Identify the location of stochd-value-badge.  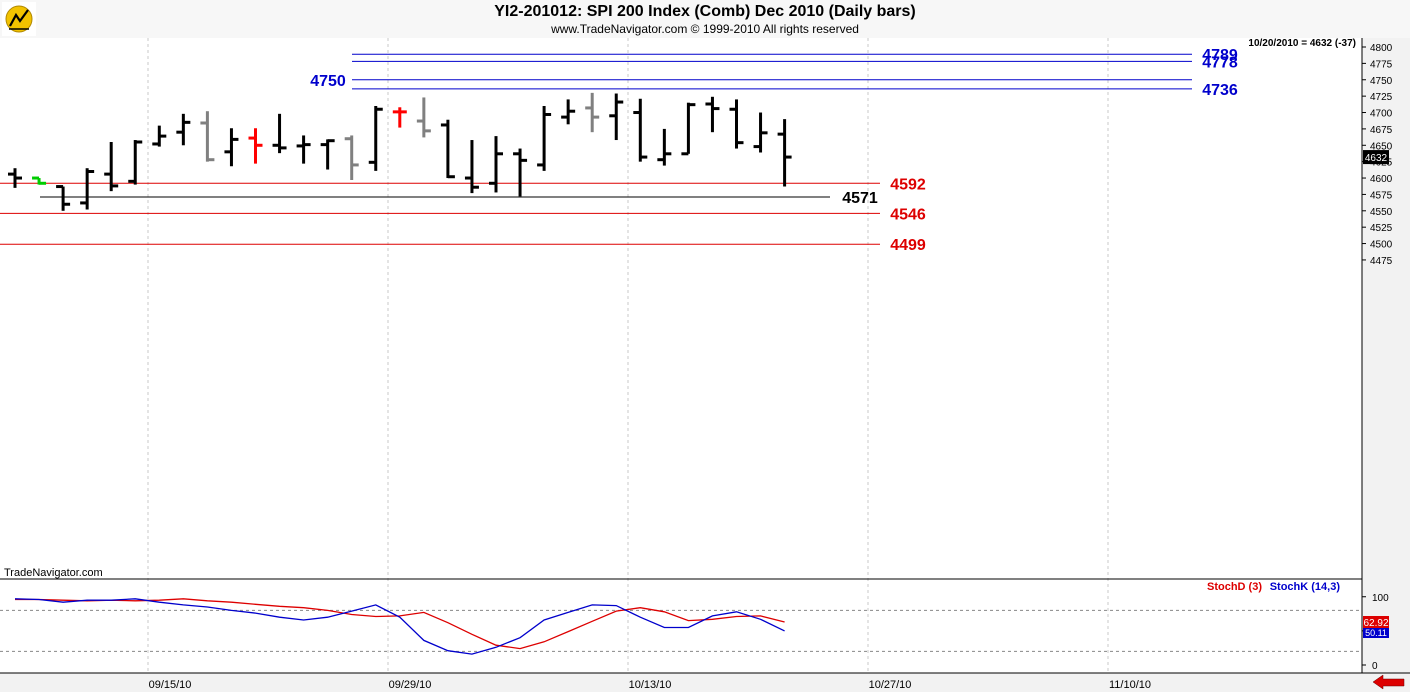
(1376, 622).